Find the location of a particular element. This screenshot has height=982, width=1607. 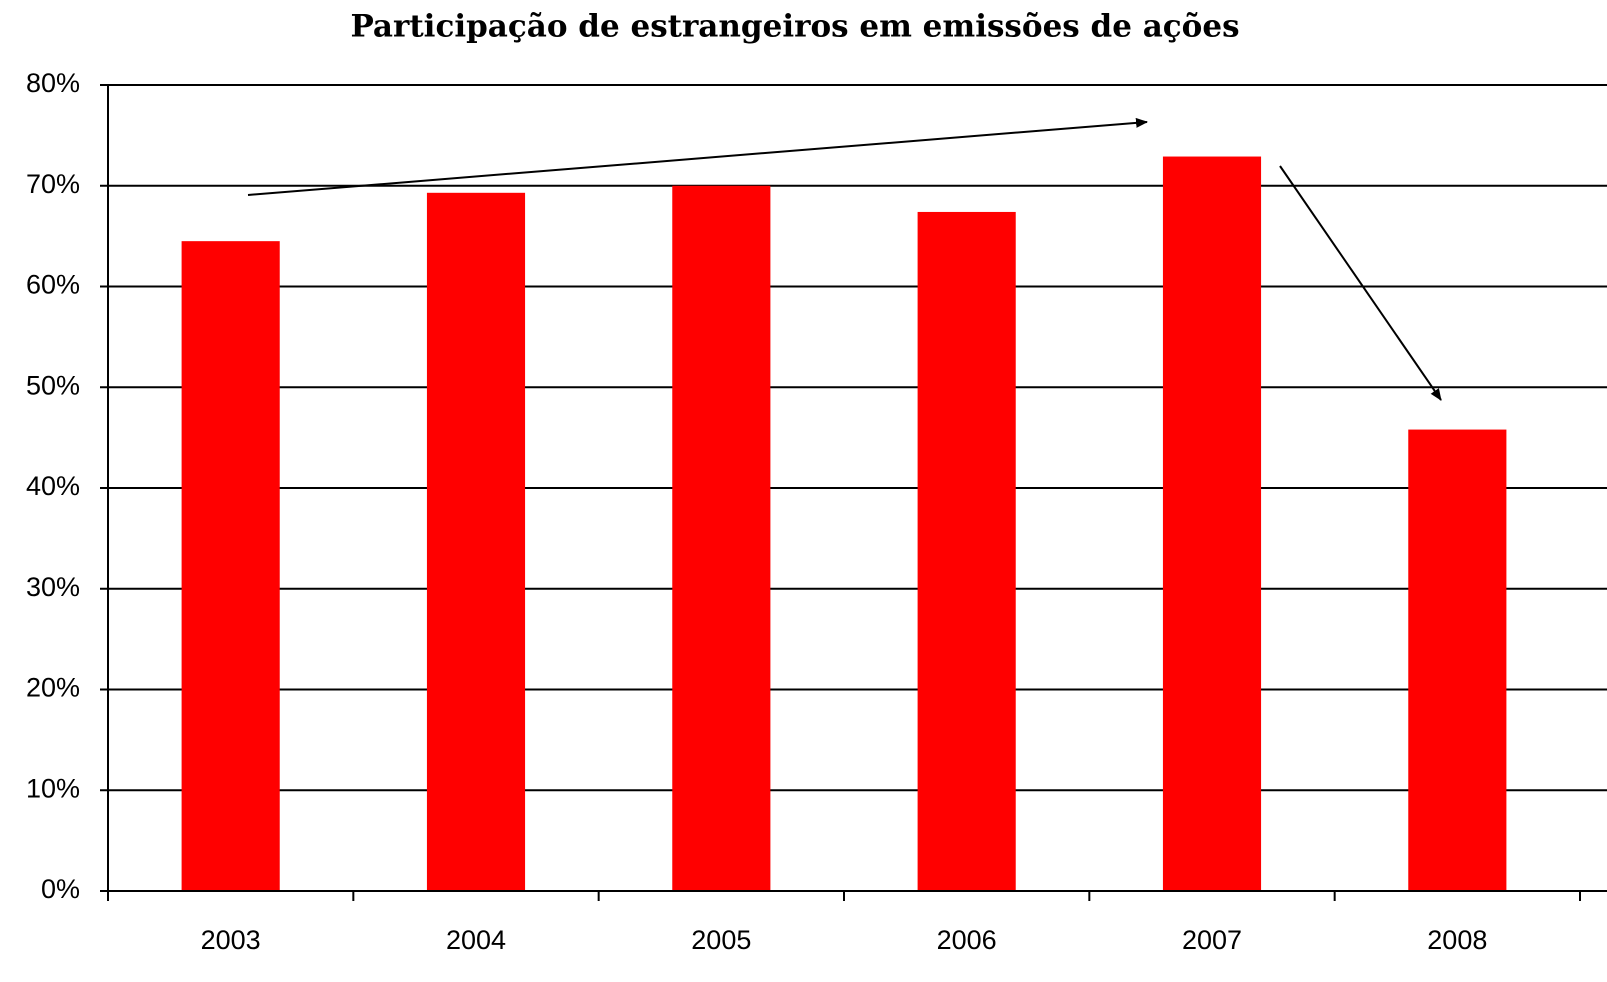

x-tick-label: 2008 is located at coordinates (1457, 940).